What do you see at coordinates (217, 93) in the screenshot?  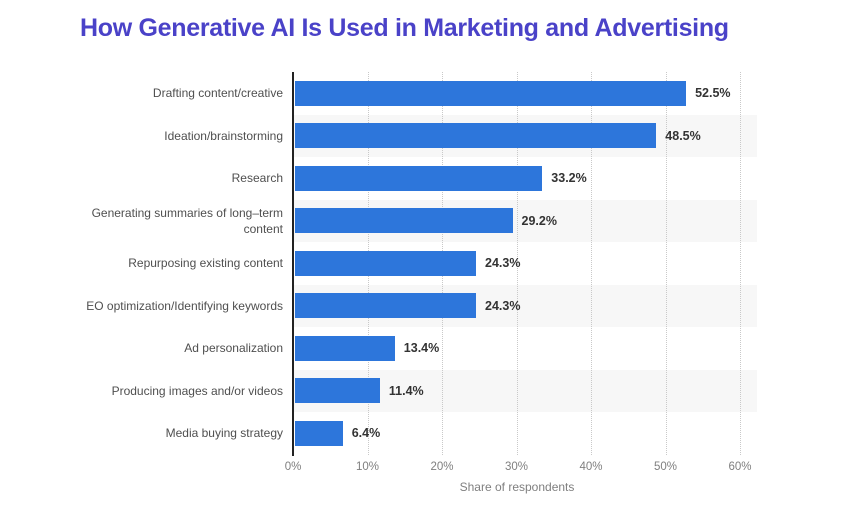 I see `category-label: Drafting content/creative` at bounding box center [217, 93].